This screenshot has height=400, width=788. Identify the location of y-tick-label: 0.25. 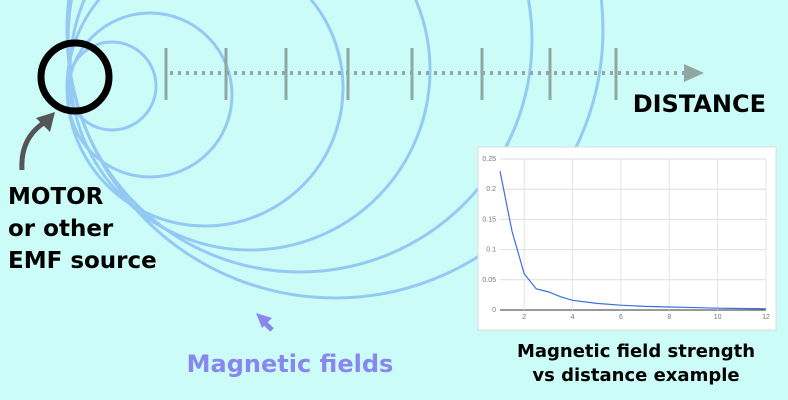
(489, 159).